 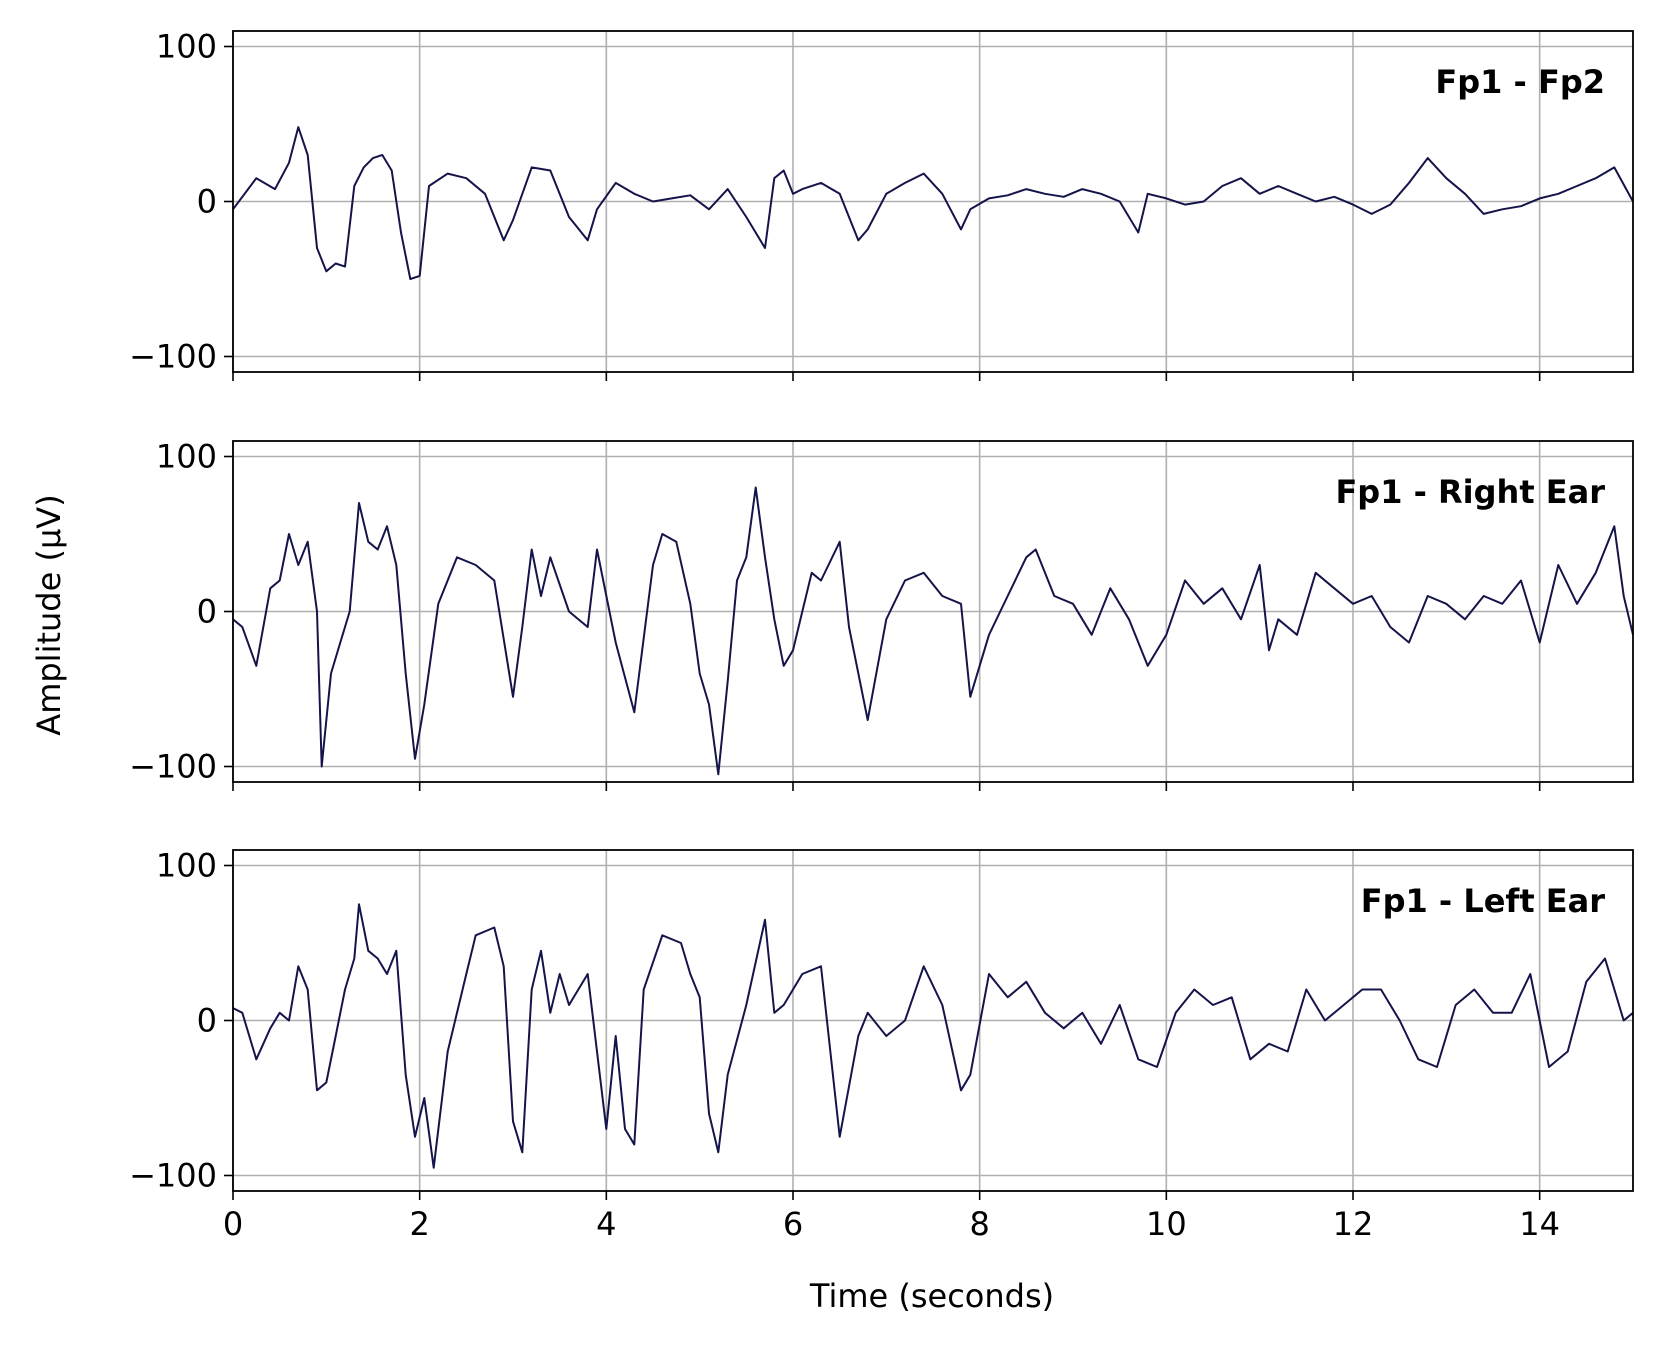 What do you see at coordinates (1539, 1224) in the screenshot?
I see `x-tick-label: 14` at bounding box center [1539, 1224].